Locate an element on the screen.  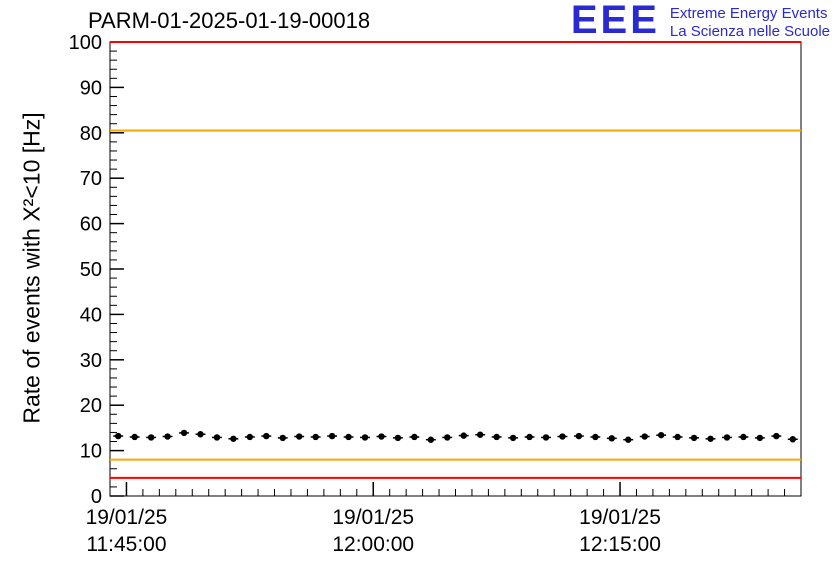
tick-label: 11:45:00 is located at coordinates (126, 544).